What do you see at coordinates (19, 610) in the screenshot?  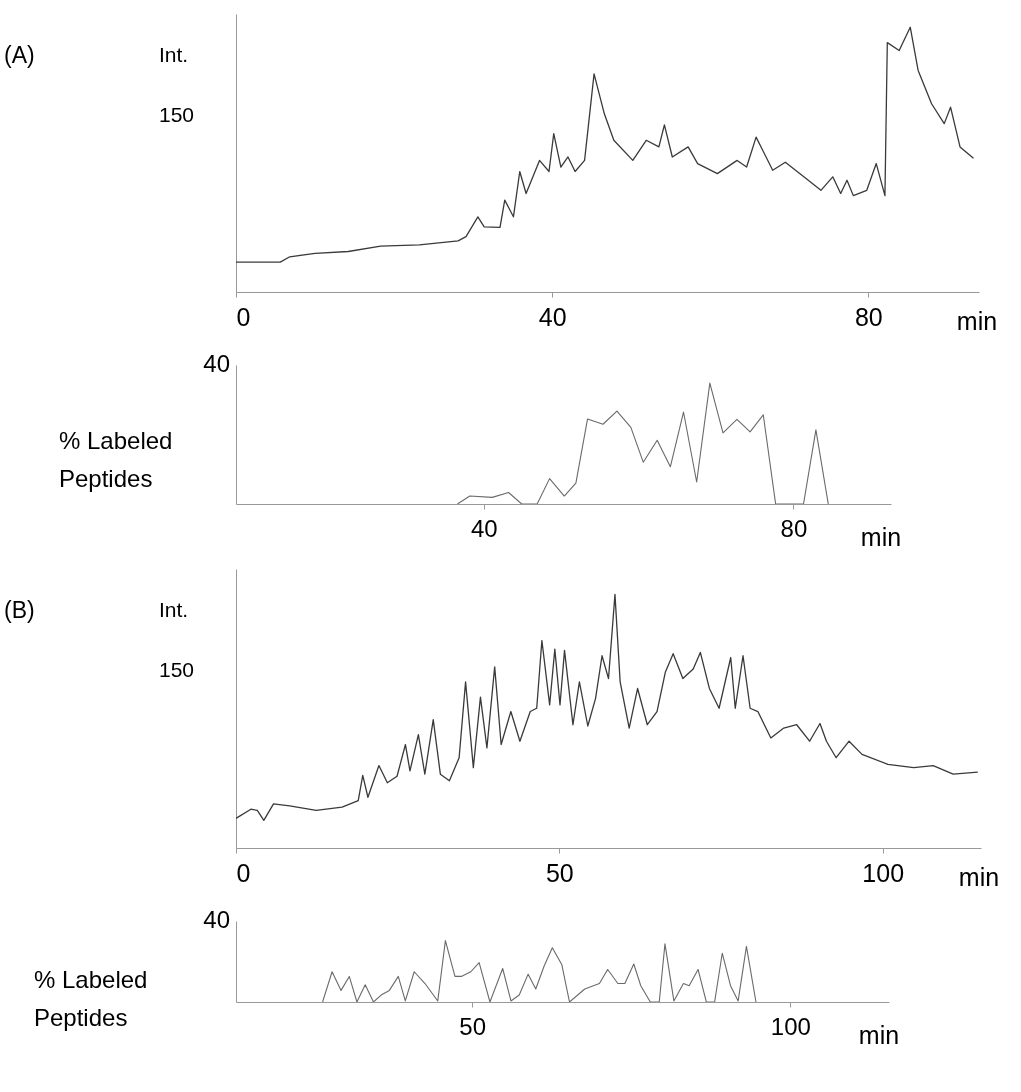 I see `text: (B)` at bounding box center [19, 610].